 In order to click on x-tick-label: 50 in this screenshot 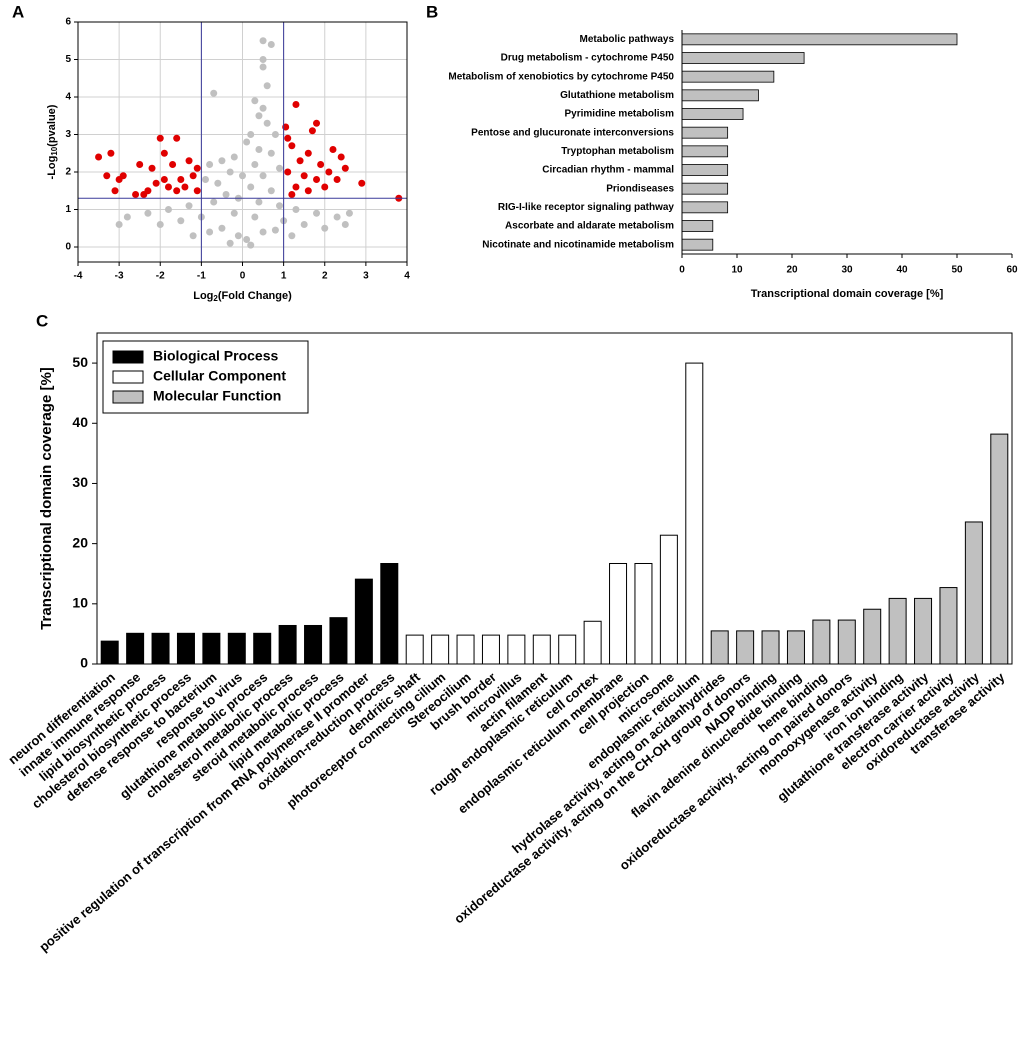, I will do `click(957, 270)`.